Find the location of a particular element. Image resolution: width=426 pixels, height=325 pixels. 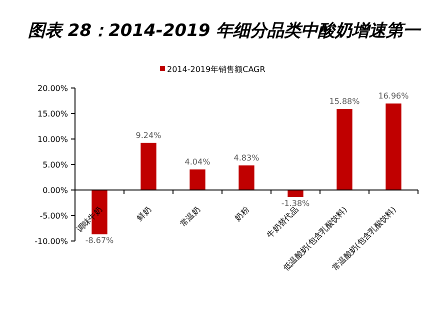

data-label: 4.04% is located at coordinates (197, 161).